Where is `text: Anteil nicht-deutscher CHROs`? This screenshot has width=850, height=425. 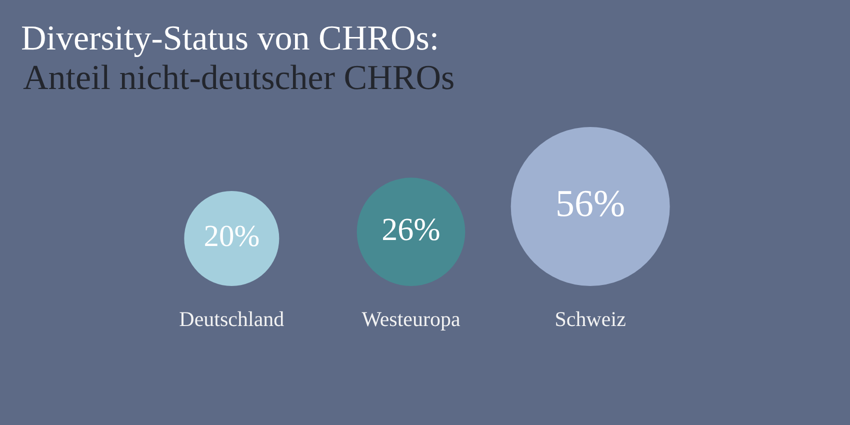
text: Anteil nicht-deutscher CHROs is located at coordinates (239, 77).